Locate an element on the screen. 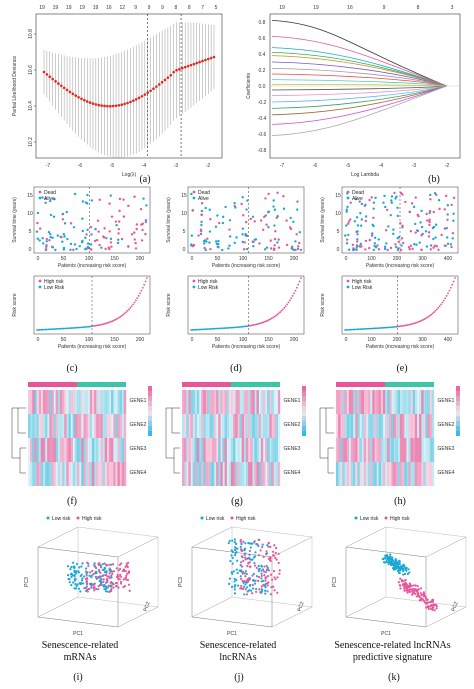 The height and width of the screenshot is (689, 474). top-tick-label: 8 is located at coordinates (175, 8).